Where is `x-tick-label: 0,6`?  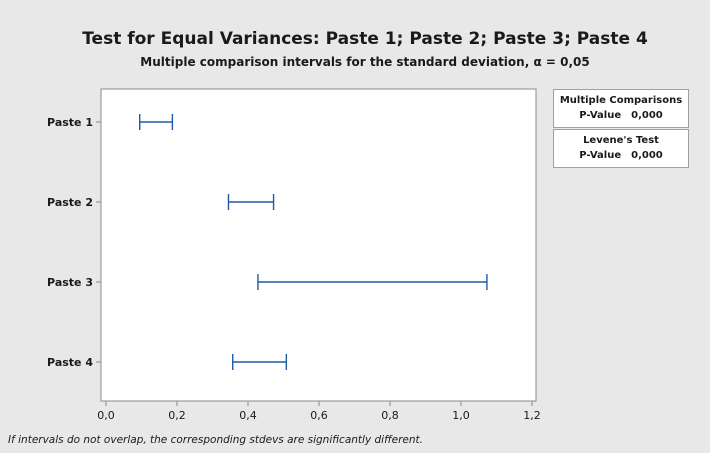 x-tick-label: 0,6 is located at coordinates (319, 415).